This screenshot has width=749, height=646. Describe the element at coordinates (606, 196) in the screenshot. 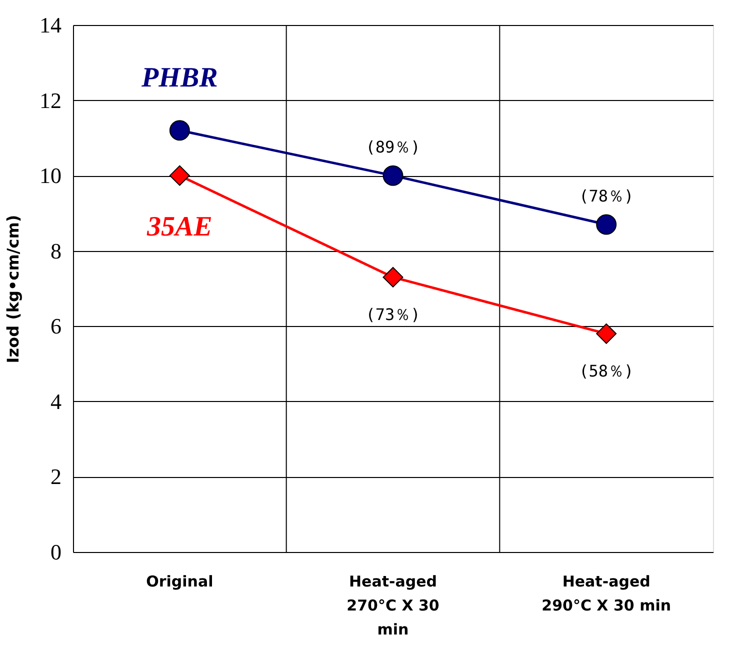

I see `annotation: (78％)` at that location.